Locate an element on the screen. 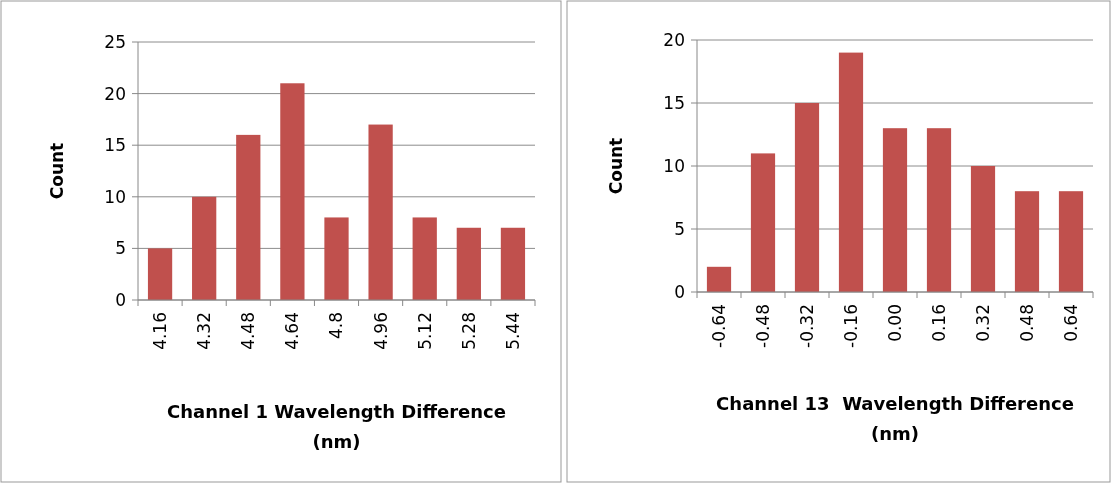  x-tick-label: 4.32 is located at coordinates (204, 331).